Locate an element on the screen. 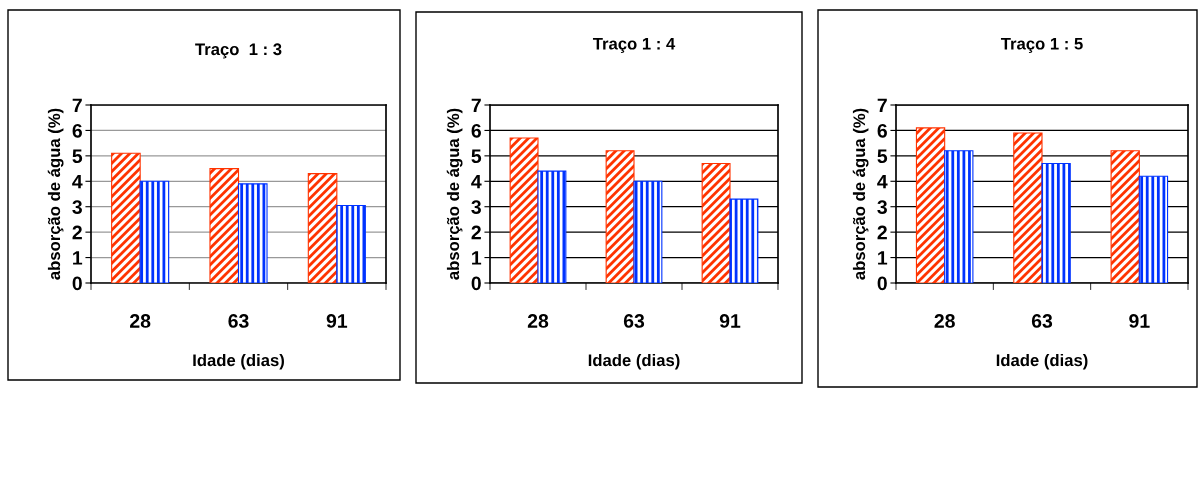 Image resolution: width=1198 pixels, height=477 pixels. chart-title: Traço 1 : 4 is located at coordinates (634, 45).